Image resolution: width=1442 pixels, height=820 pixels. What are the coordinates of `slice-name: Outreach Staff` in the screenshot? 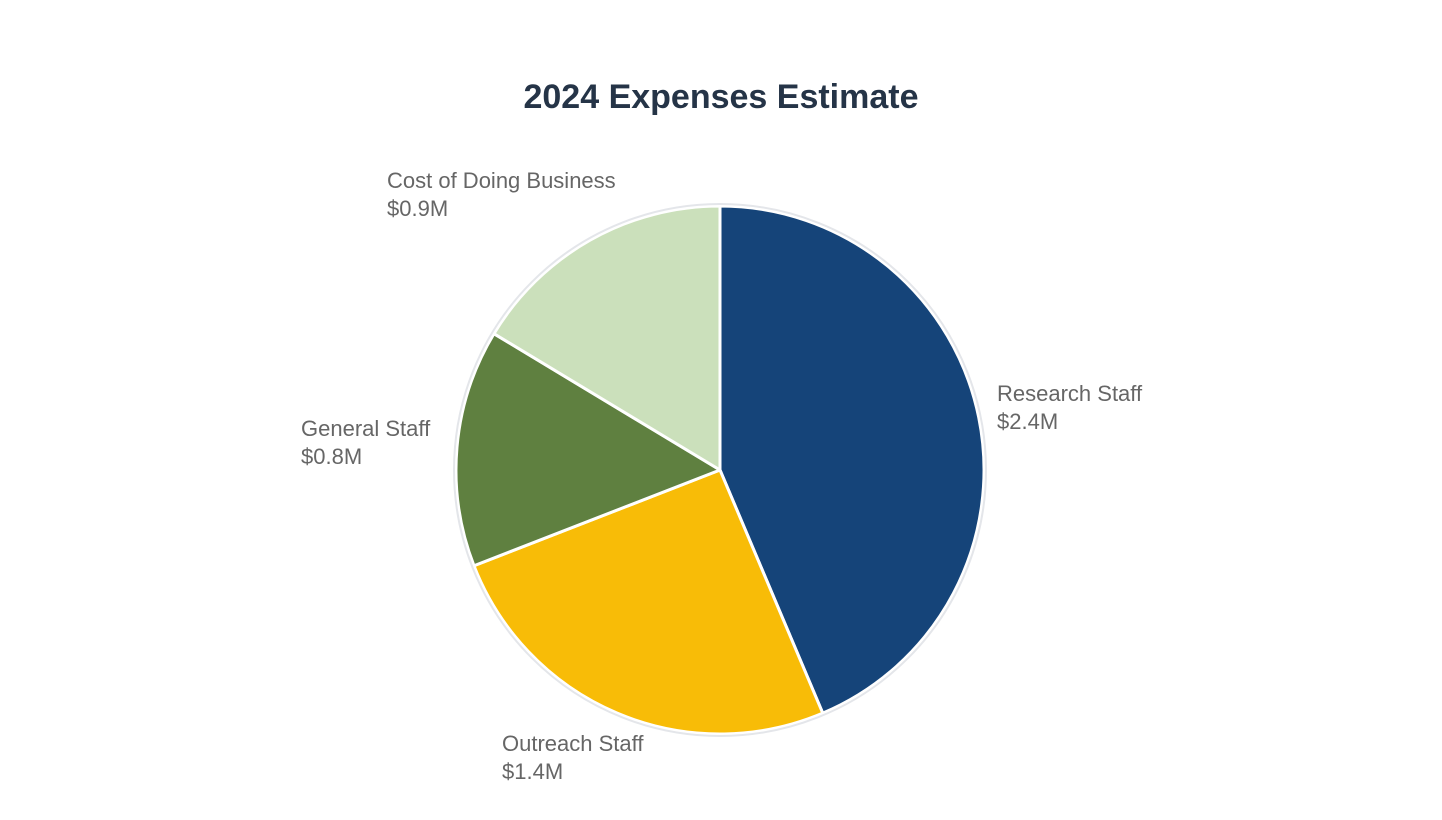 It's located at (573, 743).